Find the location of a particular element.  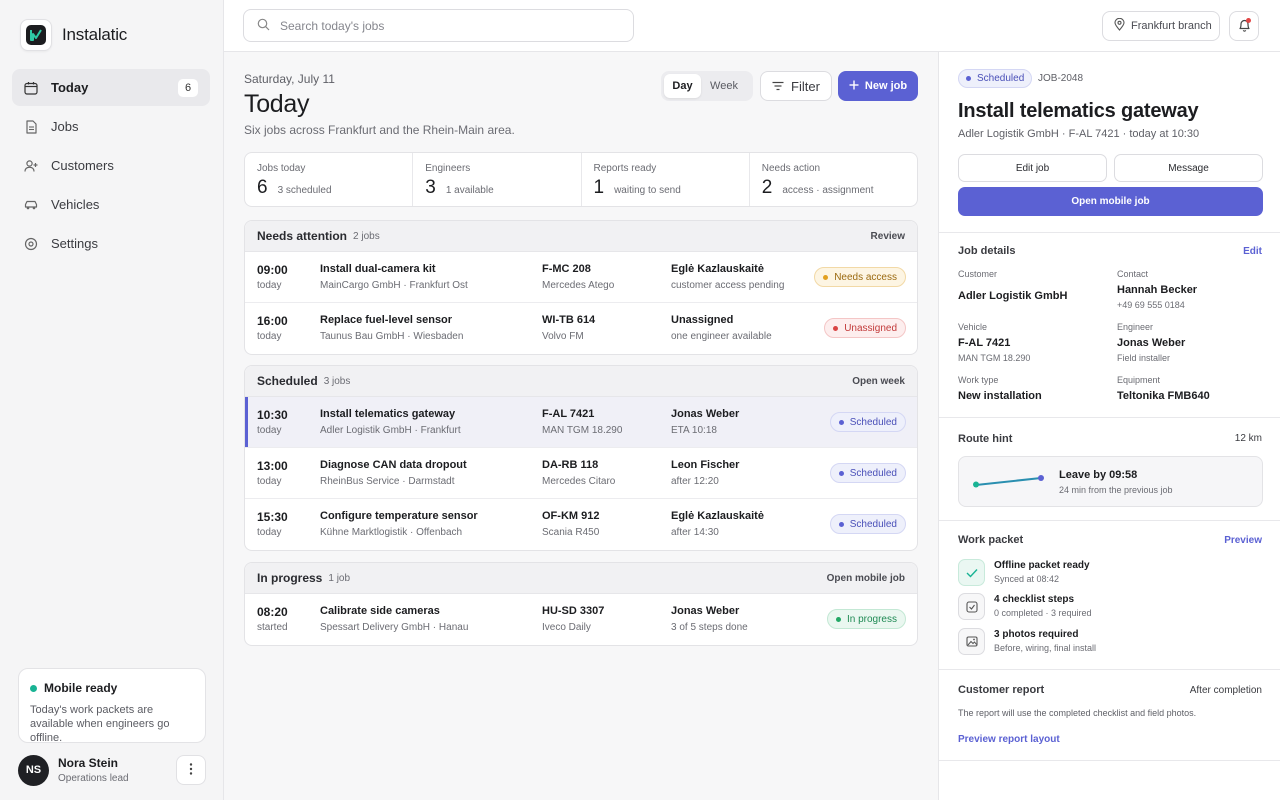

preview-report-link: Preview report layout is located at coordinates (1009, 739).